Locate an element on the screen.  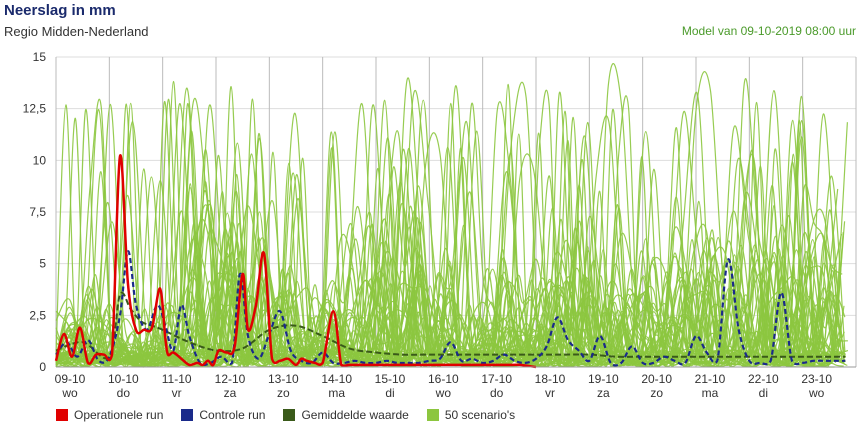
y-tick-label: 5 is located at coordinates (42, 264).